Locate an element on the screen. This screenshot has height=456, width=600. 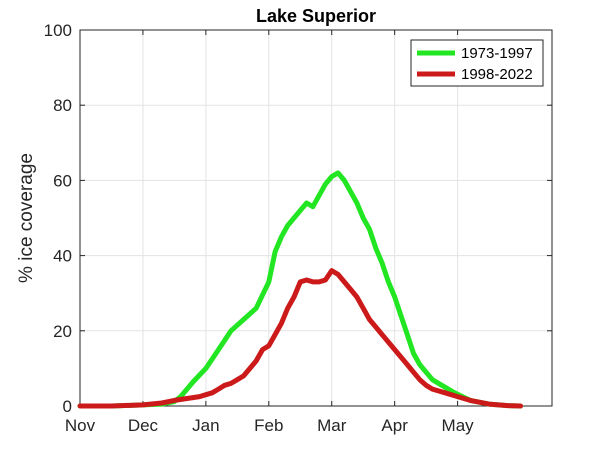
y-tick-label: 0 is located at coordinates (67, 406).